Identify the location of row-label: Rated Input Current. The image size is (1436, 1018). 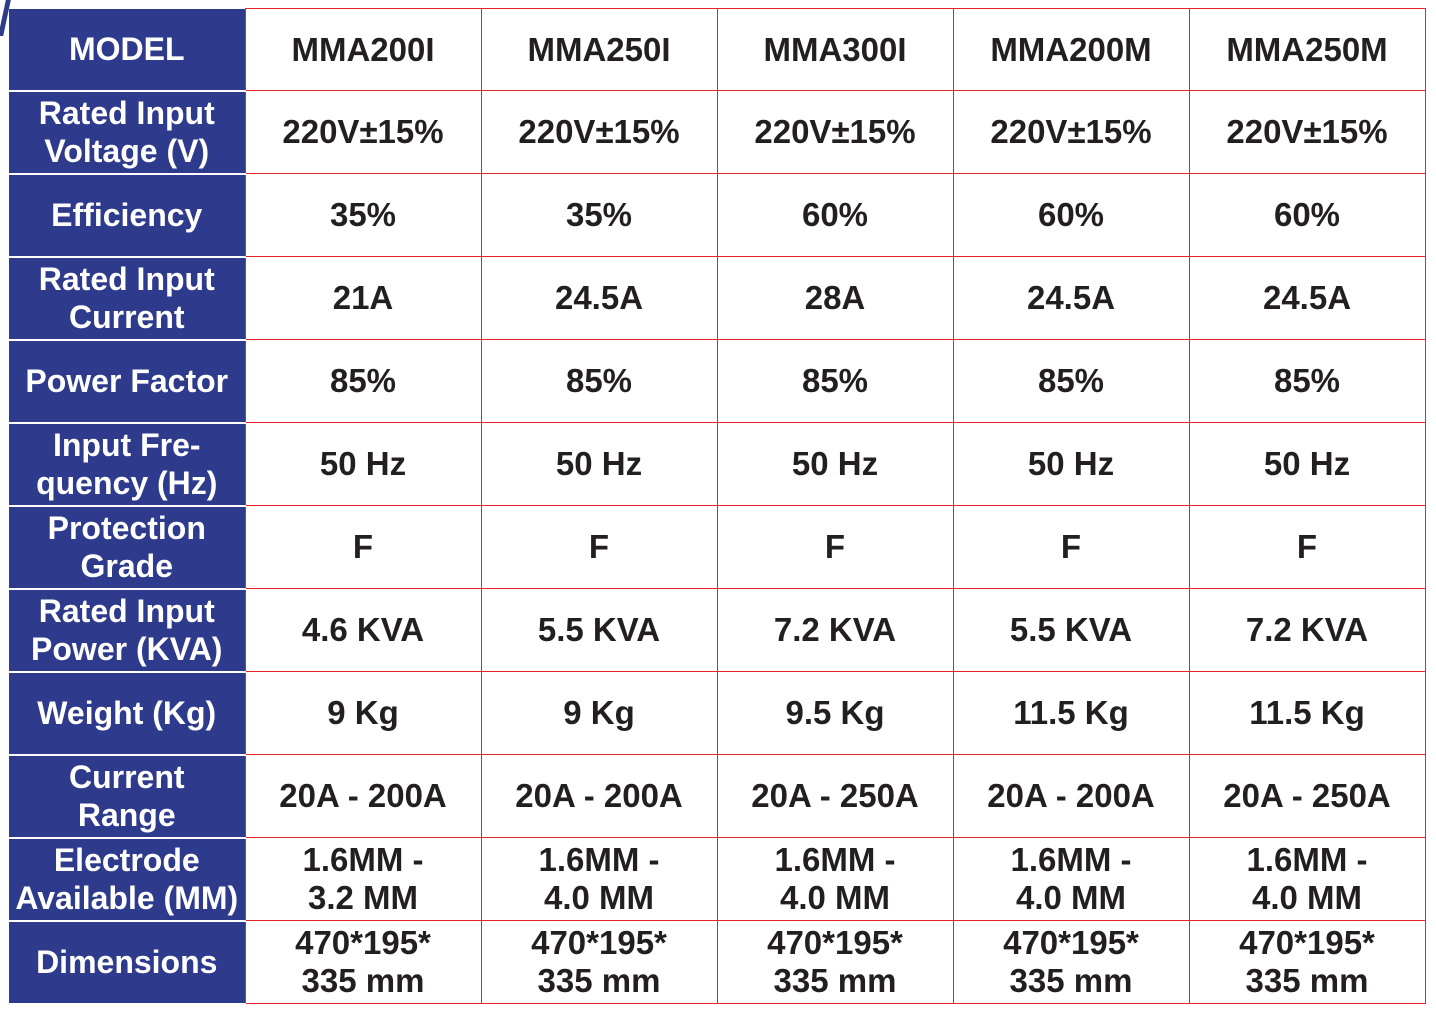
(126, 298).